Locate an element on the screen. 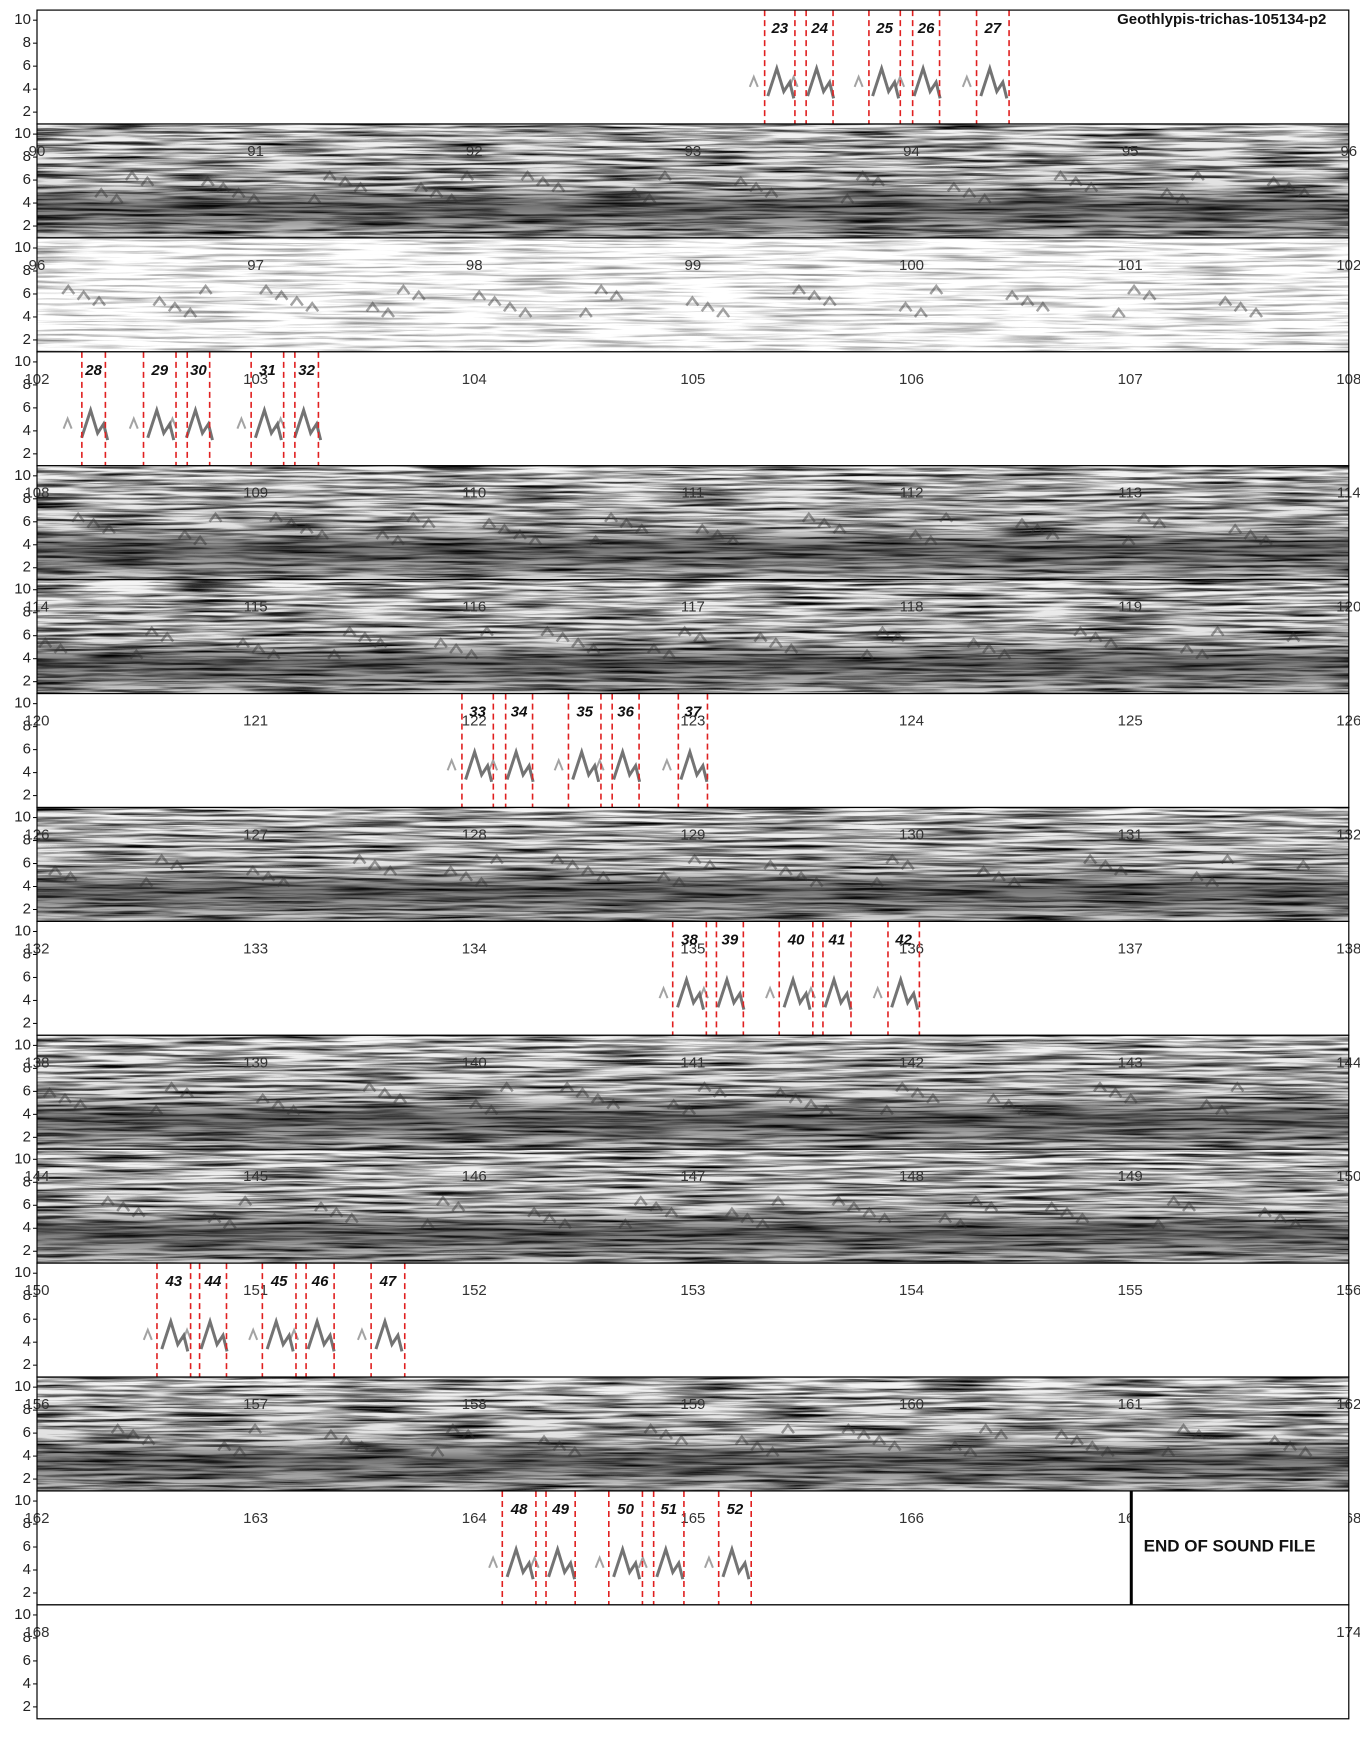  time-label: 147 is located at coordinates (692, 1176).